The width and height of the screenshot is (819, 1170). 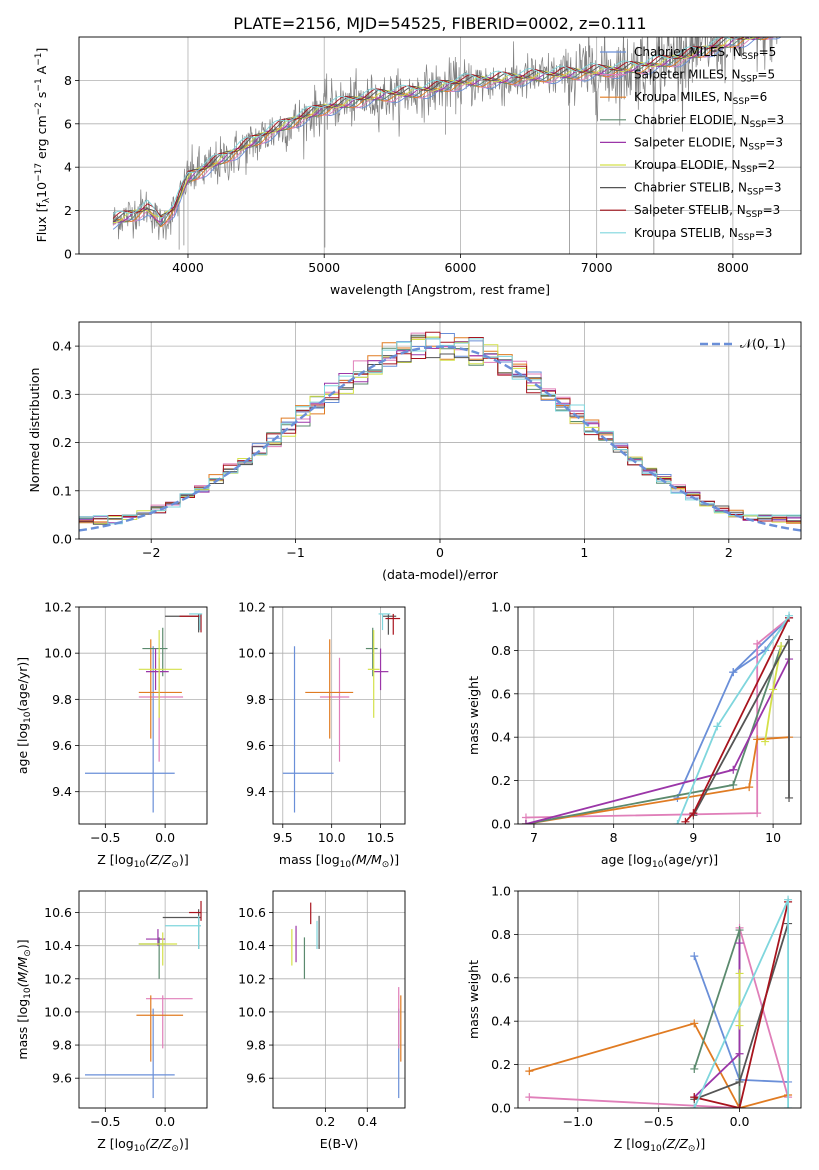 What do you see at coordinates (440, 289) in the screenshot?
I see `x-axis-label: wavelength [Angstrom, rest frame]` at bounding box center [440, 289].